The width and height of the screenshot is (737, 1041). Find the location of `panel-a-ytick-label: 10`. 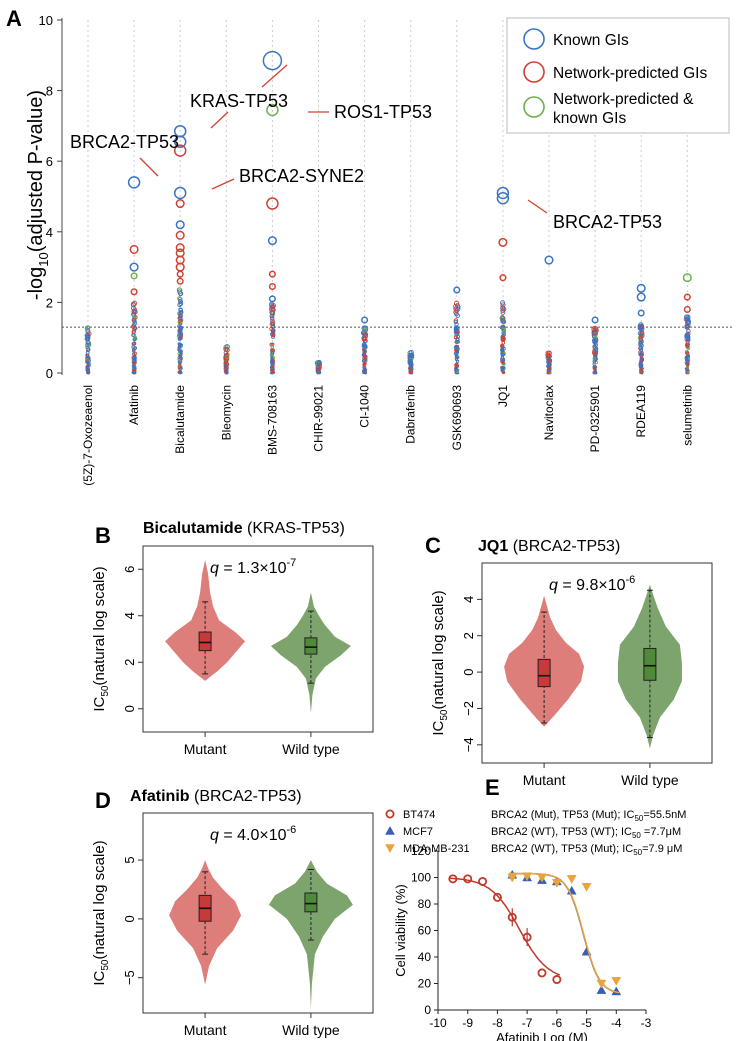

panel-a-ytick-label: 10 is located at coordinates (46, 20).